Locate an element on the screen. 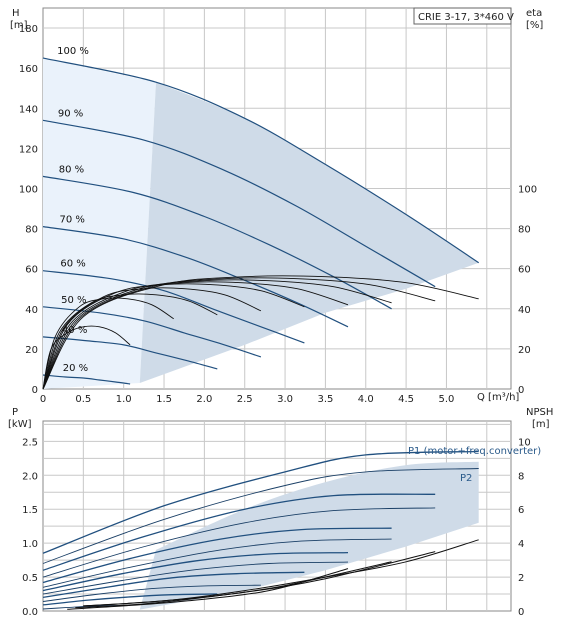 The height and width of the screenshot is (627, 562). y-tick-label-left: 60 is located at coordinates (31, 270).